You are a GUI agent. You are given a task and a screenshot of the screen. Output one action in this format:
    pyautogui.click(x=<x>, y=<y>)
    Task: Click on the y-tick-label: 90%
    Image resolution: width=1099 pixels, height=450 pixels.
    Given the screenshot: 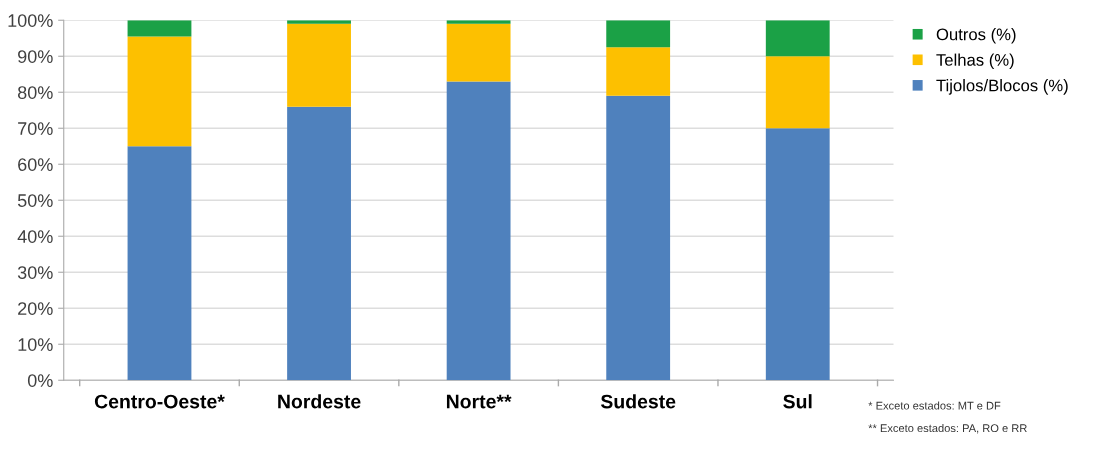 What is the action you would take?
    pyautogui.click(x=35, y=56)
    